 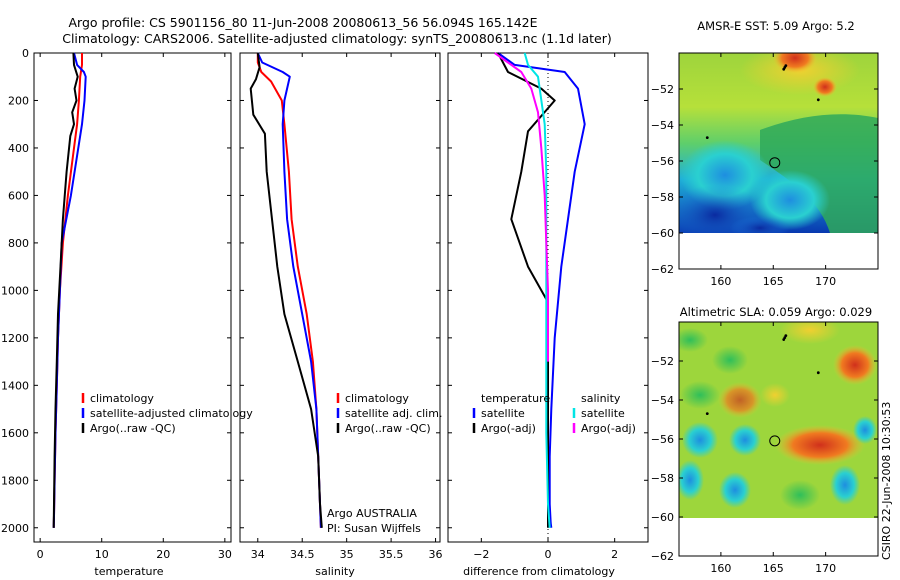 What do you see at coordinates (548, 554) in the screenshot?
I see `x-tick-label: 0` at bounding box center [548, 554].